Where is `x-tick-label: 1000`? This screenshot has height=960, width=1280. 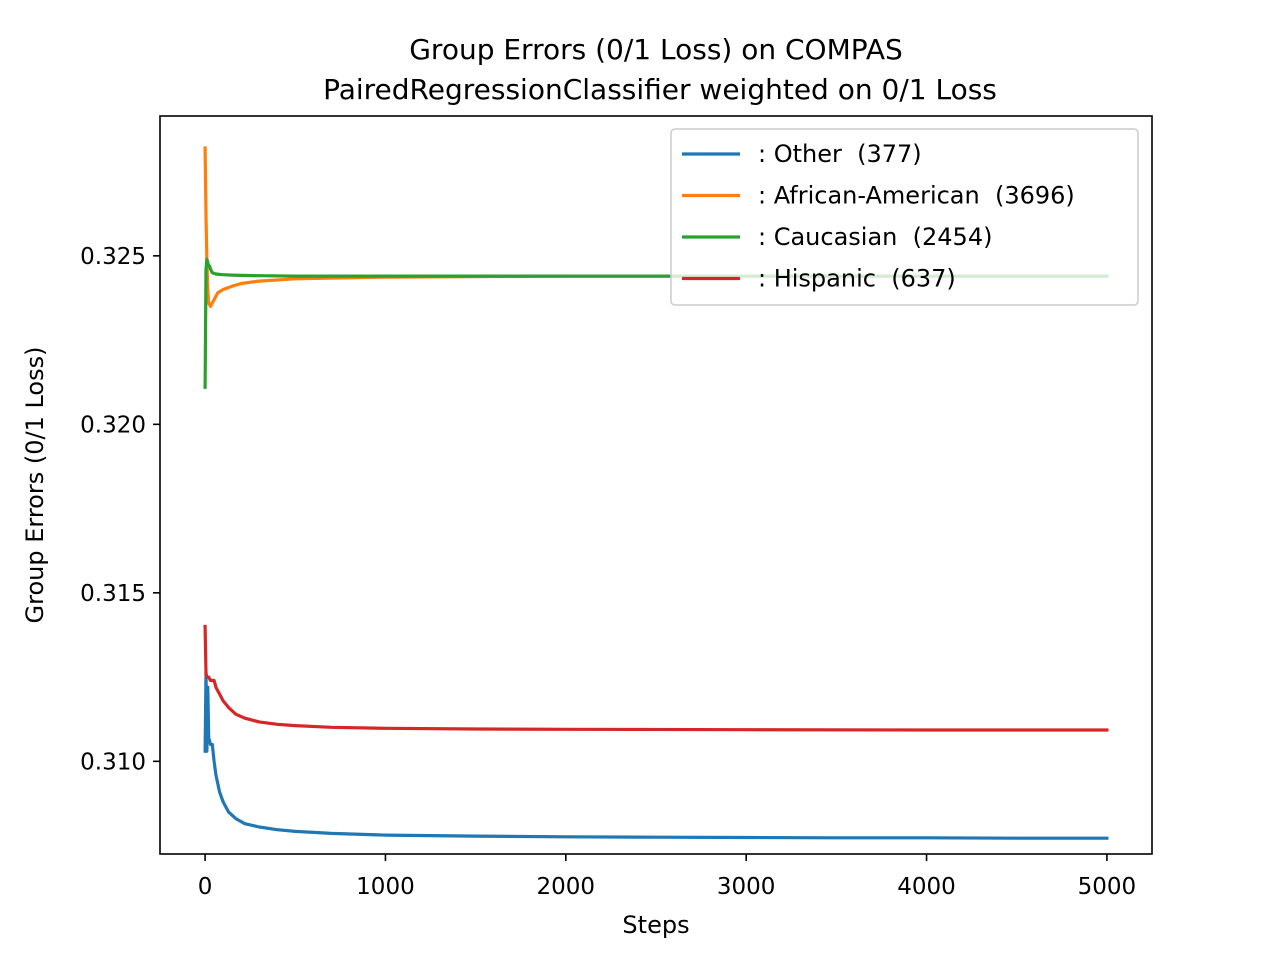 x-tick-label: 1000 is located at coordinates (385, 887).